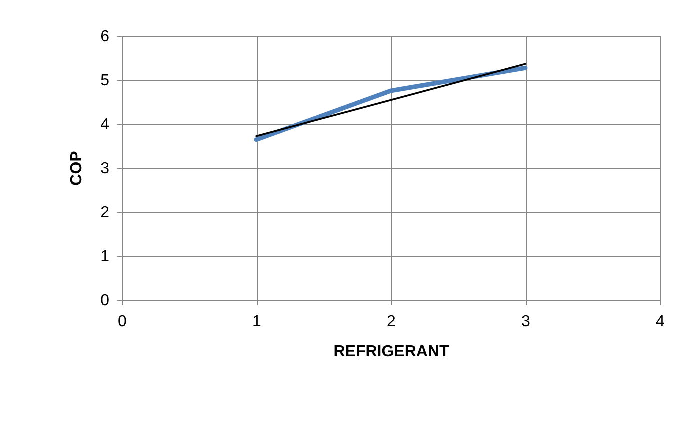 This screenshot has width=681, height=421. I want to click on x-axis-title: REFRIGERANT, so click(392, 352).